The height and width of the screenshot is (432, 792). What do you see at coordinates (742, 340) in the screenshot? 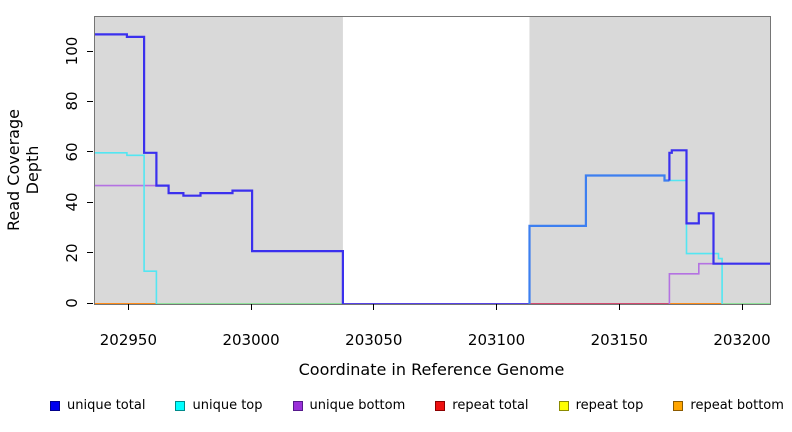
I see `x-tick-label: 203200` at bounding box center [742, 340].